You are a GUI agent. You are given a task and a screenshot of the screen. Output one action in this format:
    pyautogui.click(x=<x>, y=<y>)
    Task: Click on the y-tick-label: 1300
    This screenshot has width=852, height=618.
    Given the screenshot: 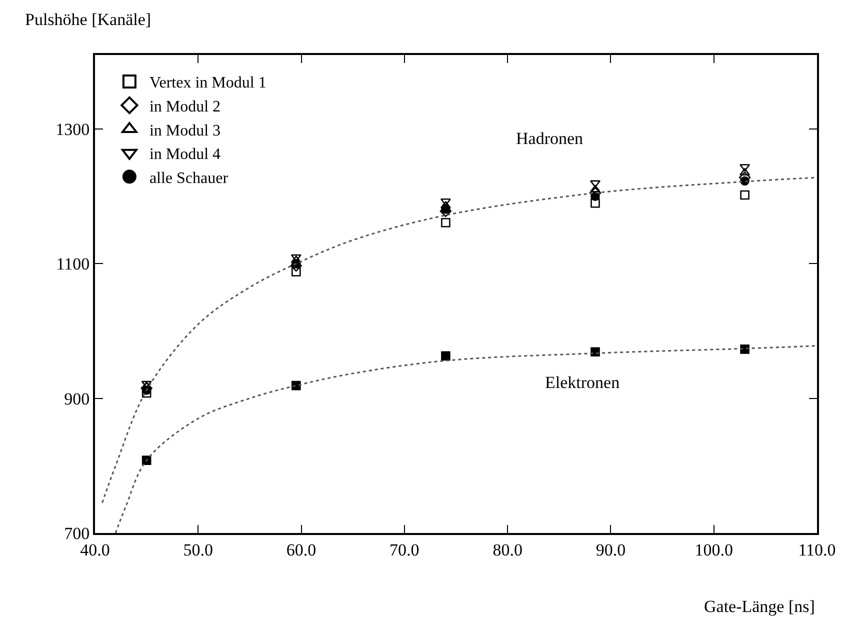 What is the action you would take?
    pyautogui.click(x=73, y=130)
    